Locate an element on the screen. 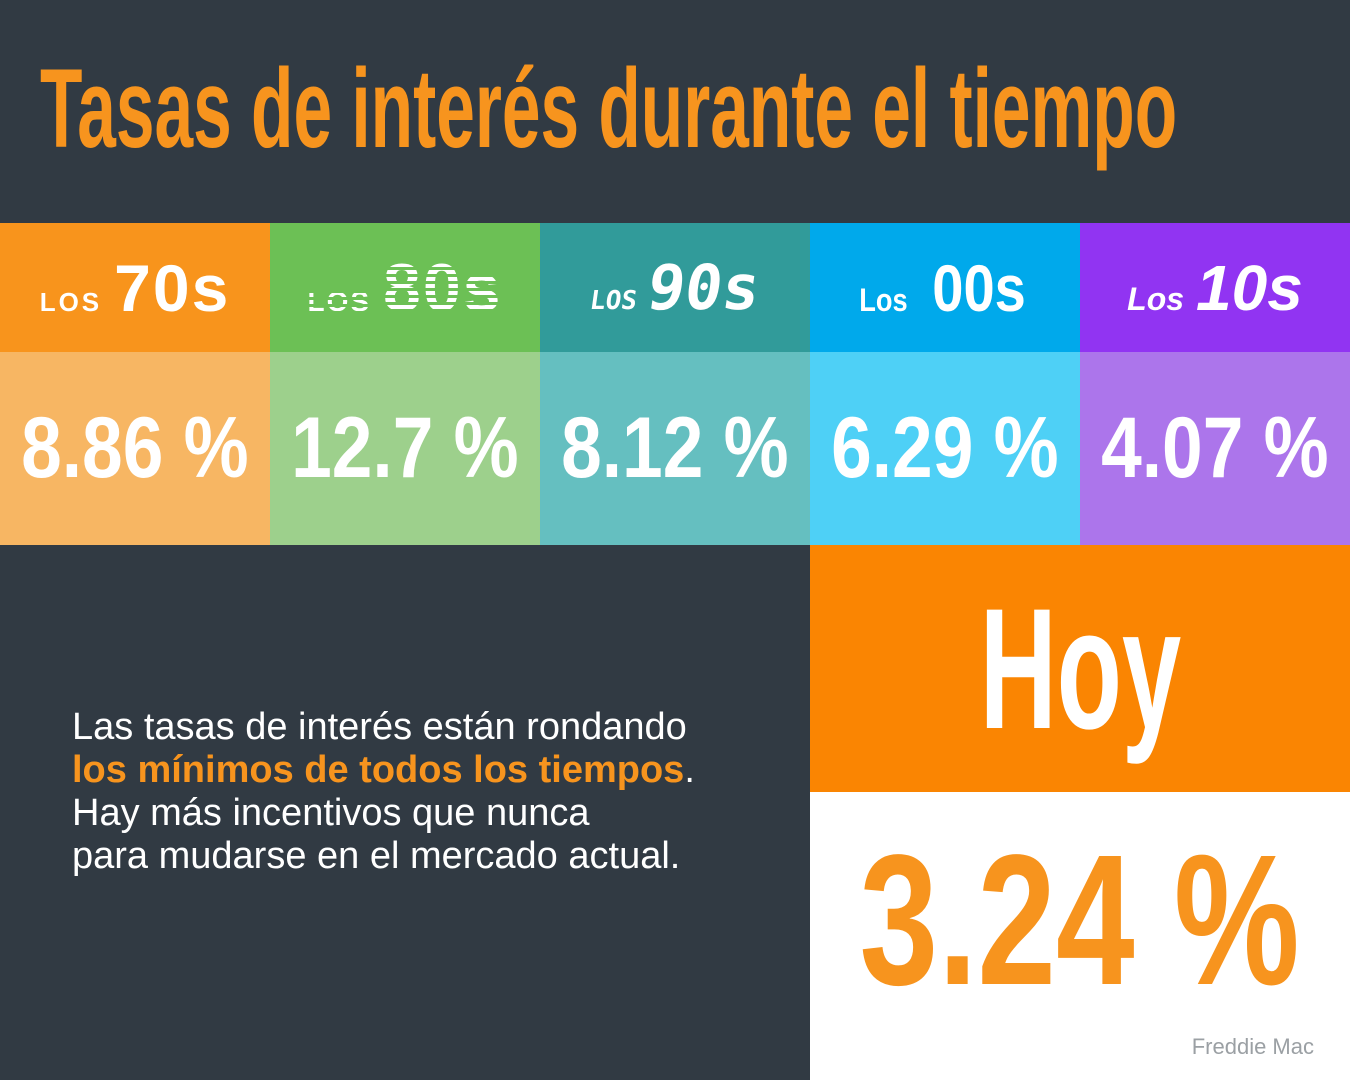 Image resolution: width=1350 pixels, height=1080 pixels. body-line-2: los mínimos de todos los tiempos. is located at coordinates (383, 770).